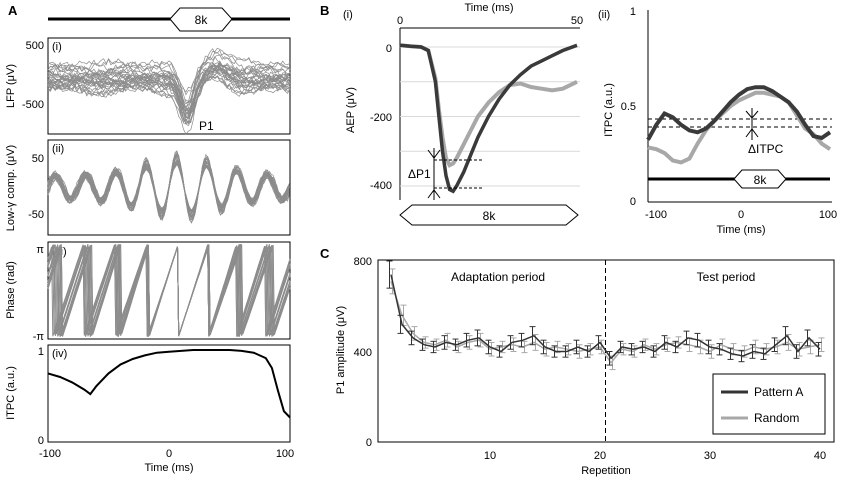  What do you see at coordinates (488, 105) in the screenshot?
I see `aep-line-random` at bounding box center [488, 105].